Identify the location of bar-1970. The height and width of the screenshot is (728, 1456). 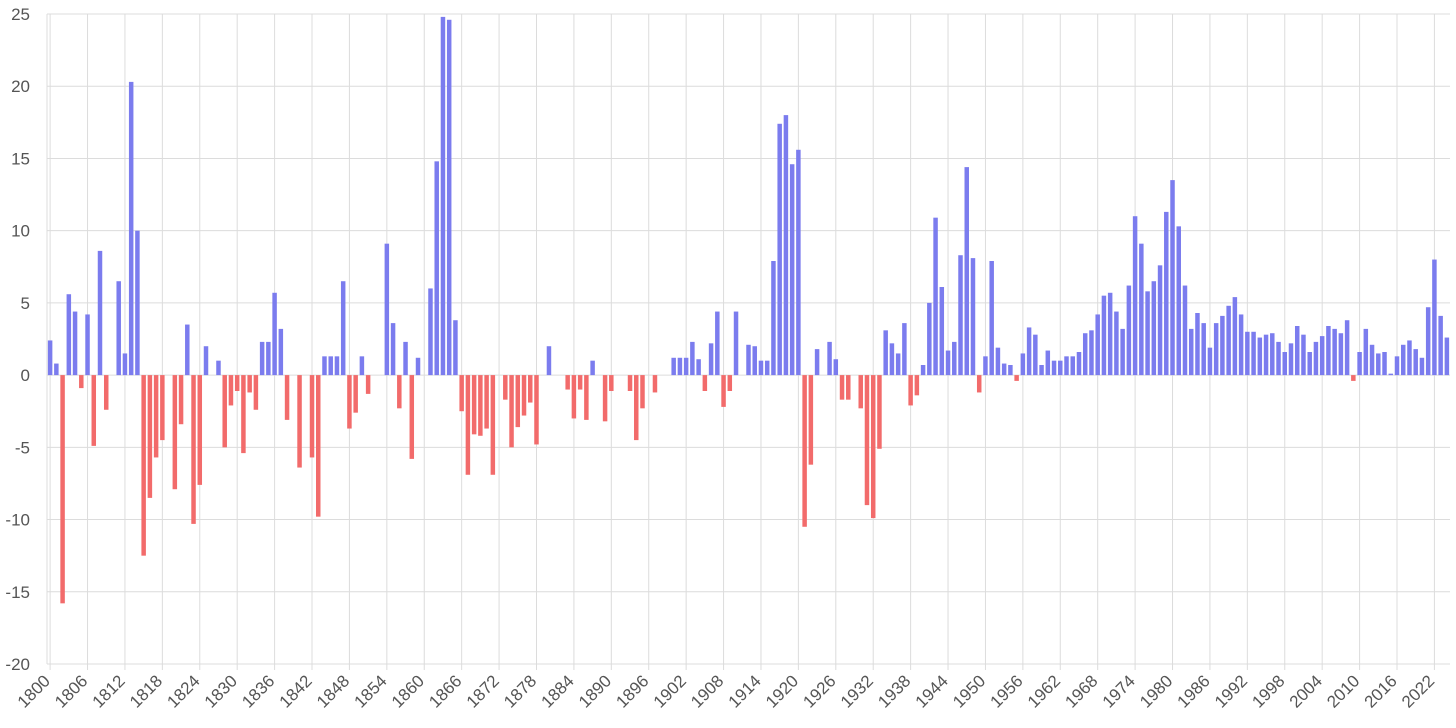
(1110, 334).